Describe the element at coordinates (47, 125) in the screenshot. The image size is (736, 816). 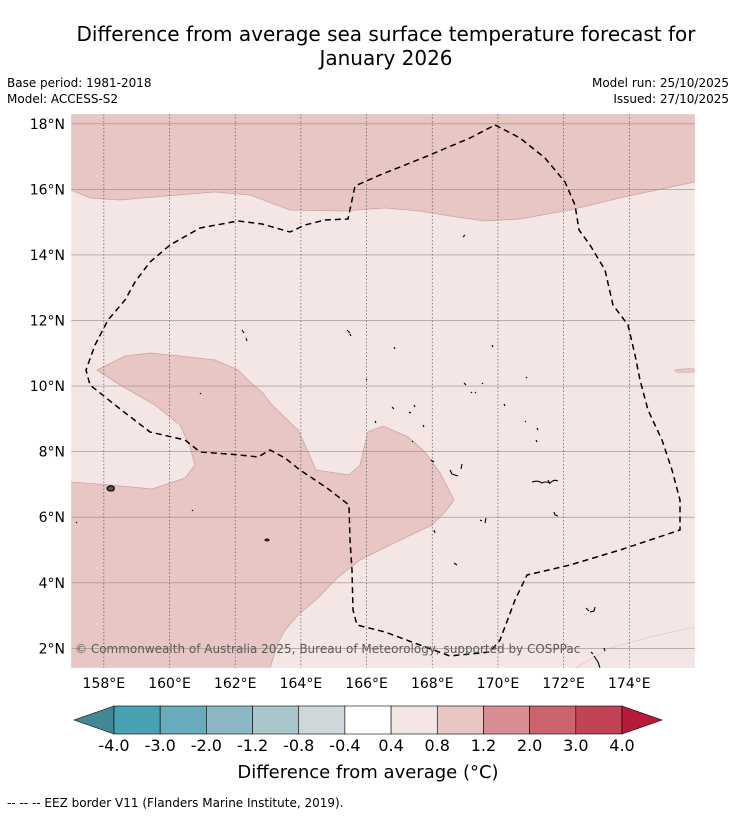
I see `lat-tick-label: 18°N` at that location.